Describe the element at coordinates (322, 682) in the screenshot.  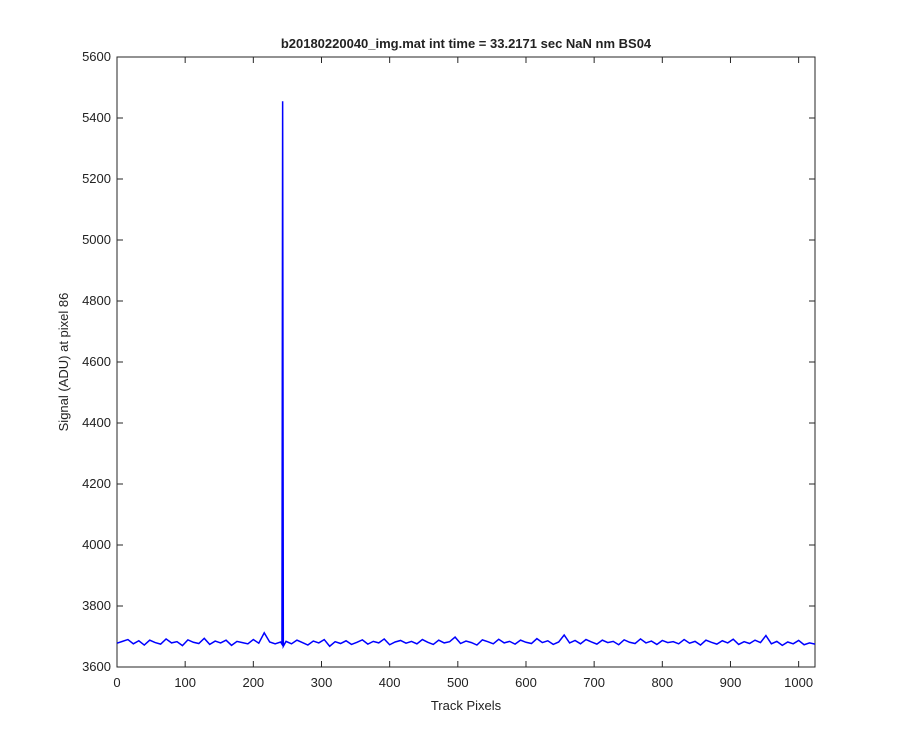
I see `x-tick-label: 300` at that location.